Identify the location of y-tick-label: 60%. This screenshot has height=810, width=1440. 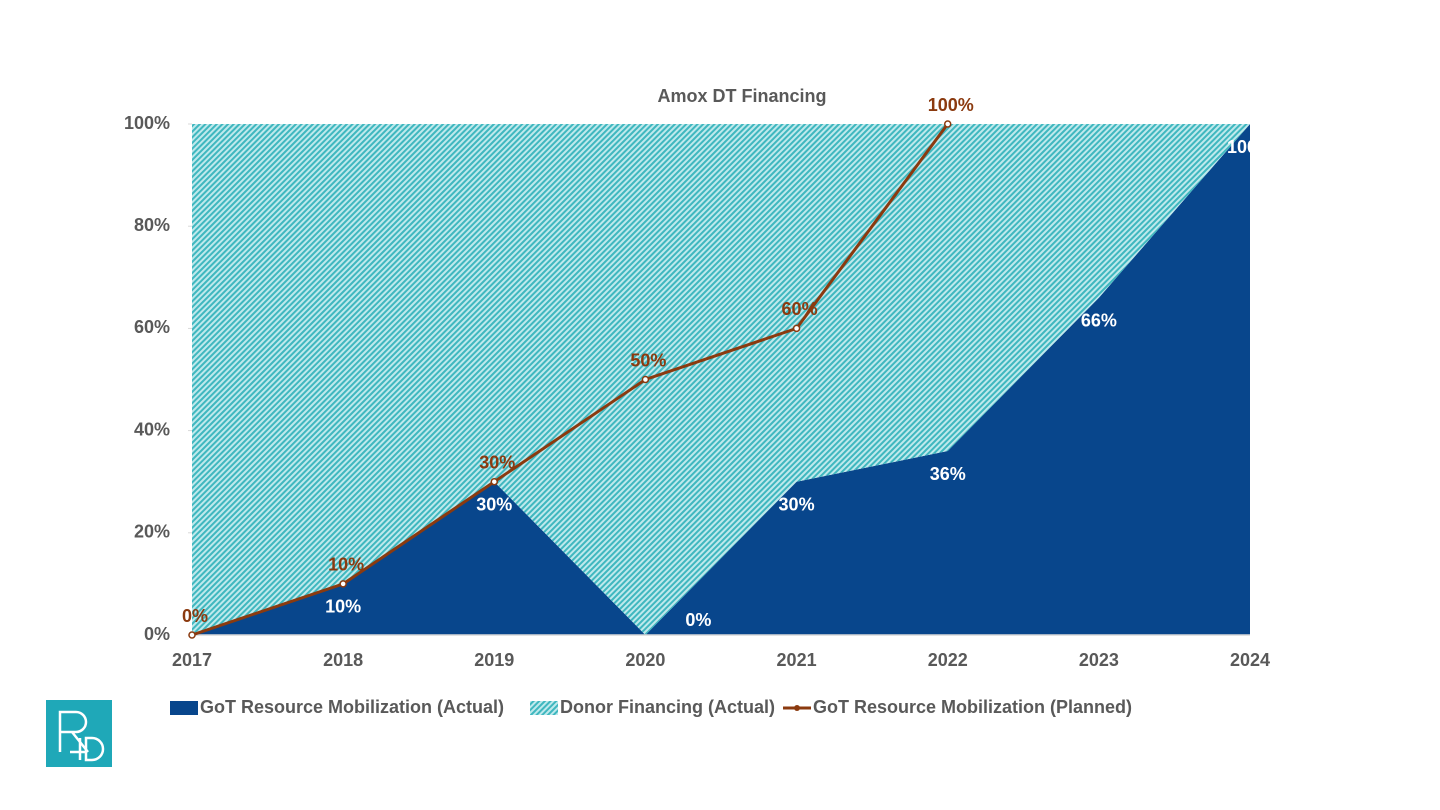
(152, 327).